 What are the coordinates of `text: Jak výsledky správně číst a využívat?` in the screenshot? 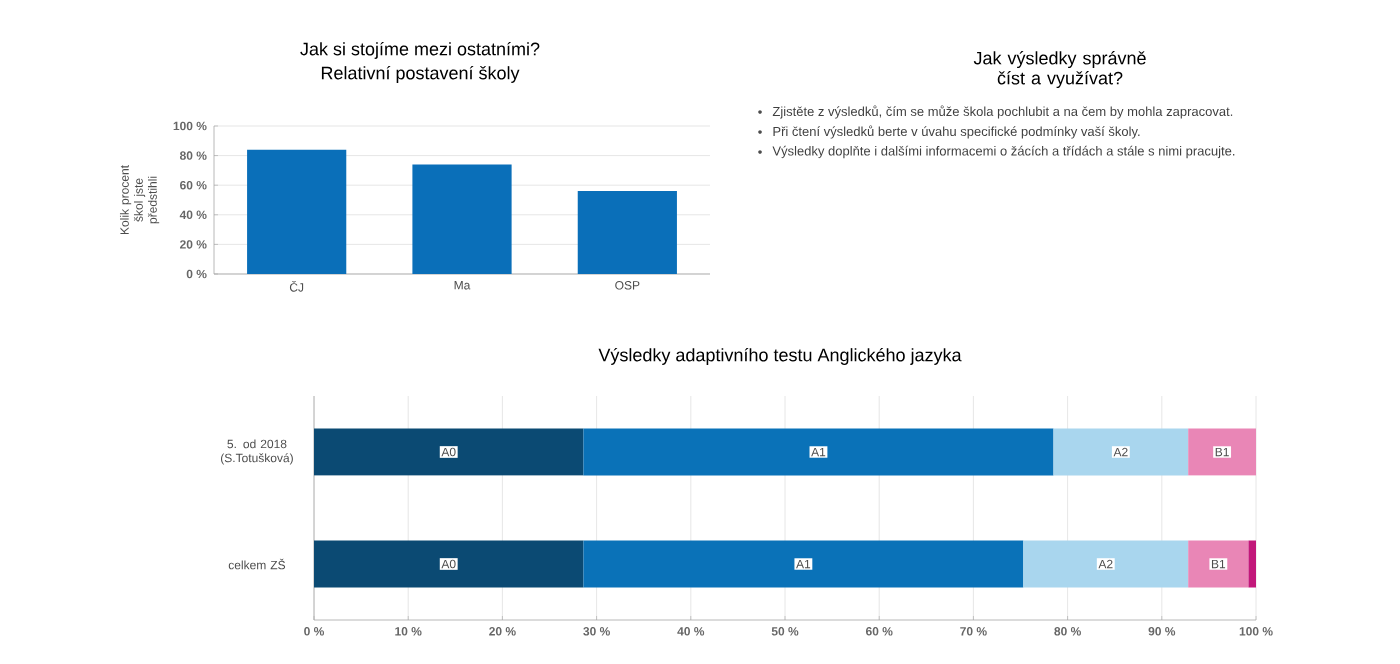 It's located at (1059, 70).